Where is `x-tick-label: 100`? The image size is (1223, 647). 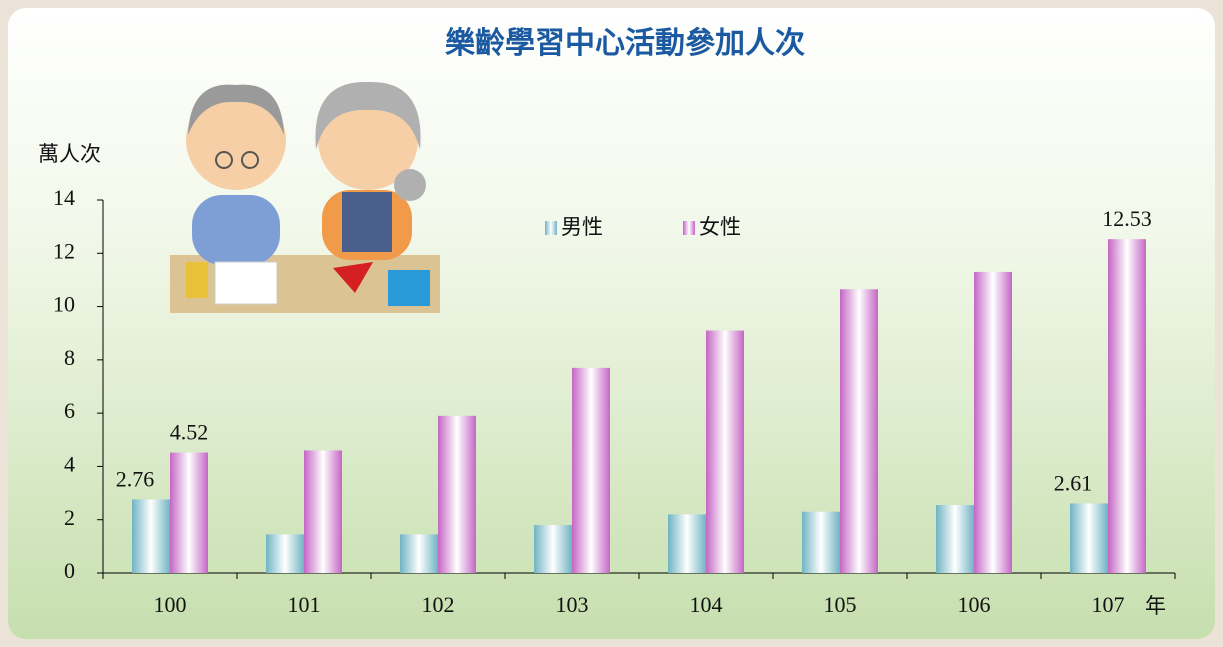 x-tick-label: 100 is located at coordinates (170, 604).